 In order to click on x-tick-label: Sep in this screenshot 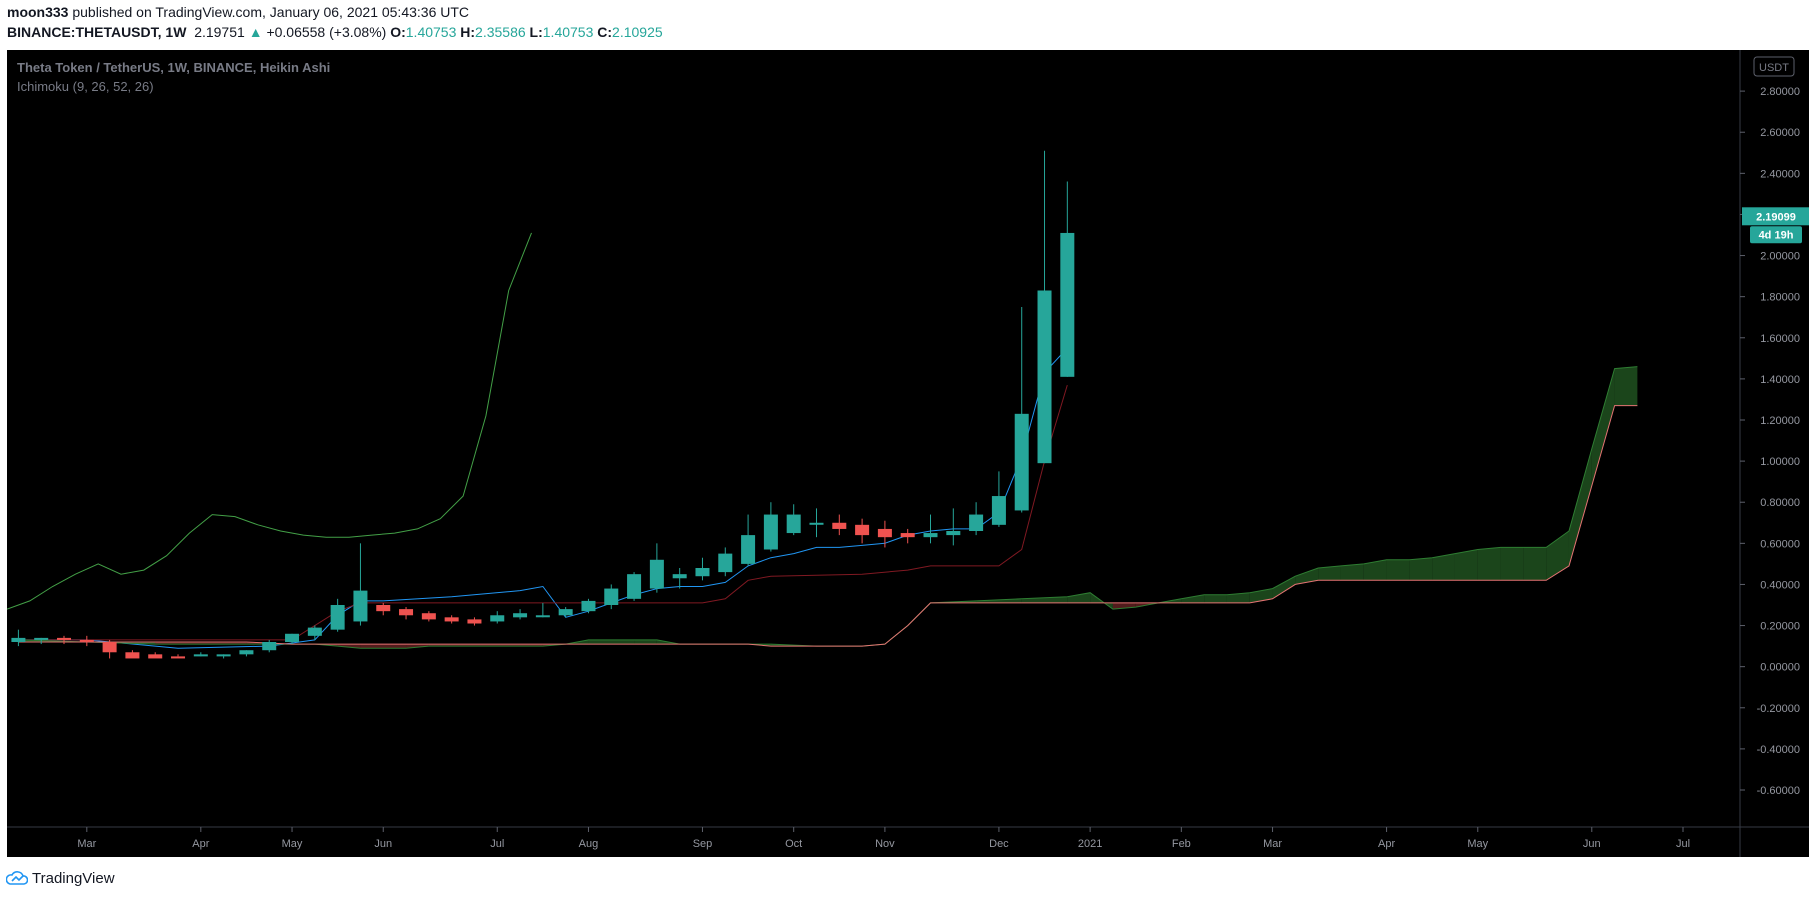, I will do `click(703, 844)`.